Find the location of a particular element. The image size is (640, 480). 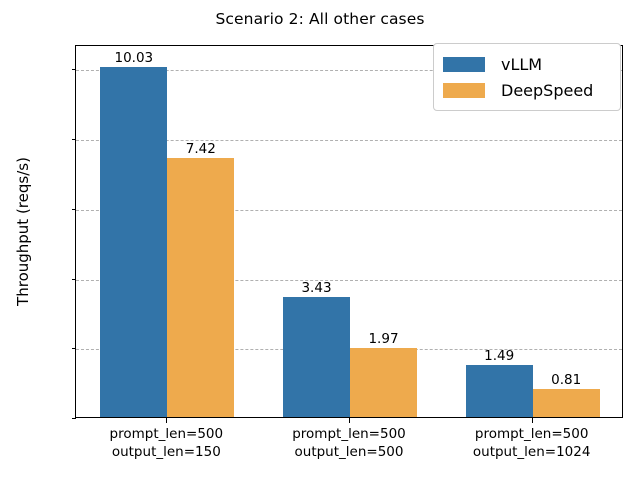

bar-value-label: 0.81 is located at coordinates (566, 379).